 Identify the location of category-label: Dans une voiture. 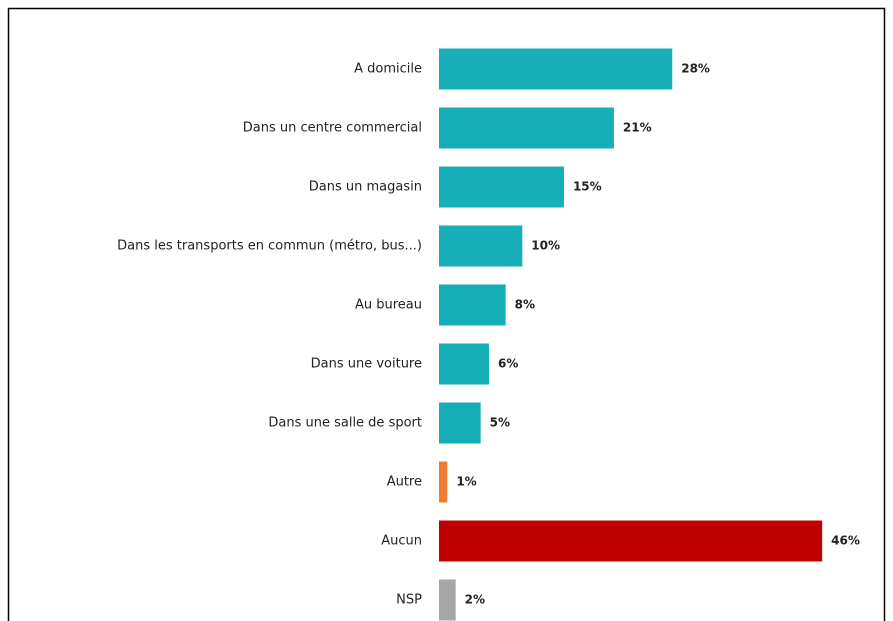
(366, 364).